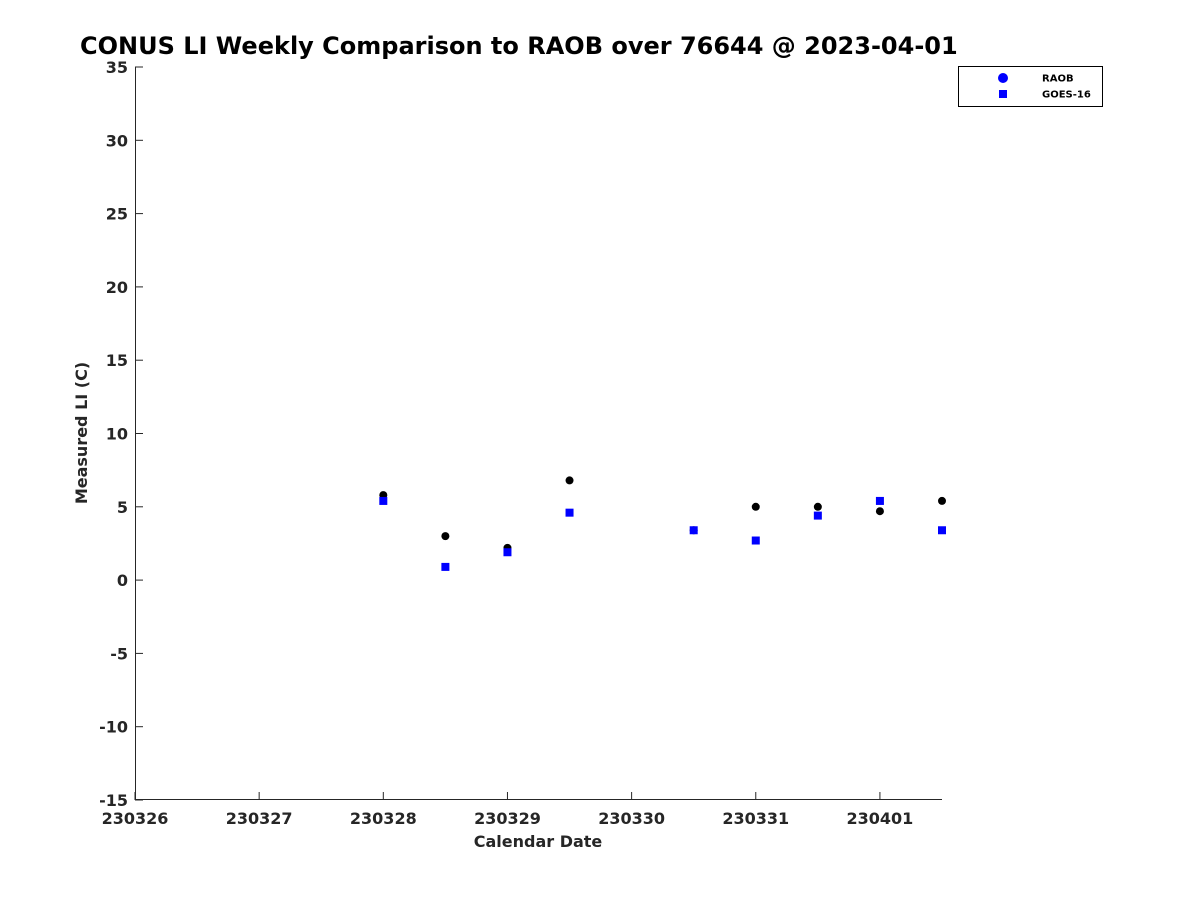  What do you see at coordinates (631, 818) in the screenshot?
I see `x-tick-label: 230330` at bounding box center [631, 818].